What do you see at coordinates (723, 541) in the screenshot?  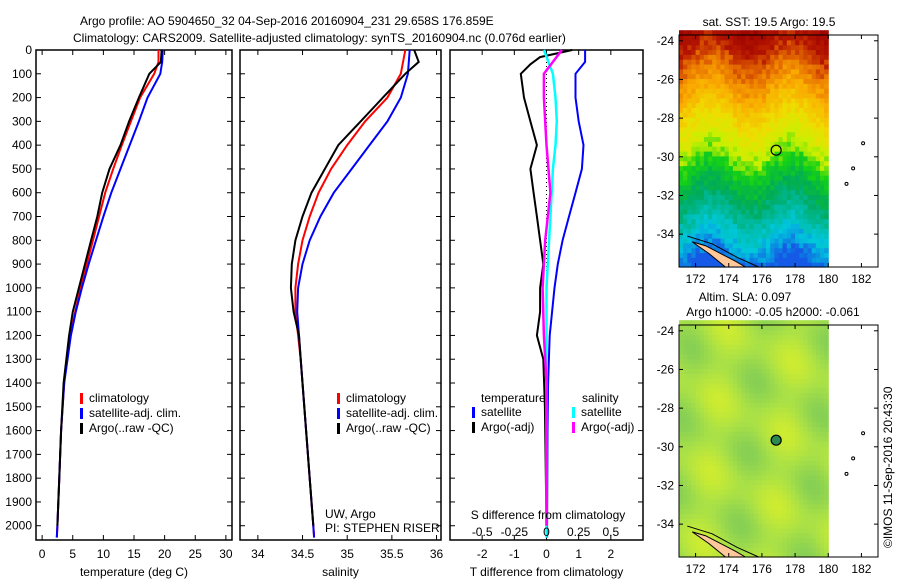 I see `bathymetry-contour` at bounding box center [723, 541].